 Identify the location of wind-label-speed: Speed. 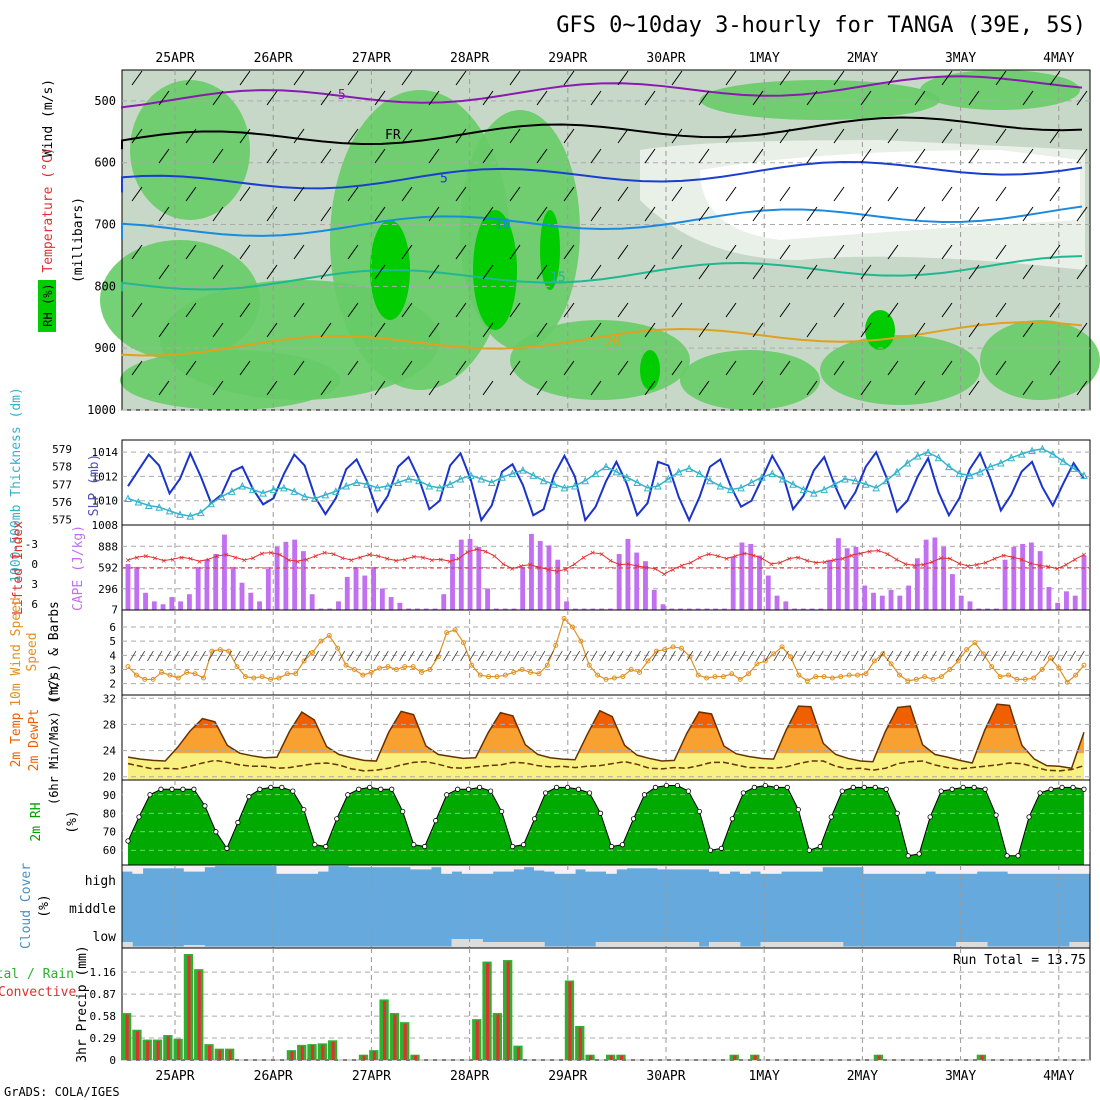
(32, 651).